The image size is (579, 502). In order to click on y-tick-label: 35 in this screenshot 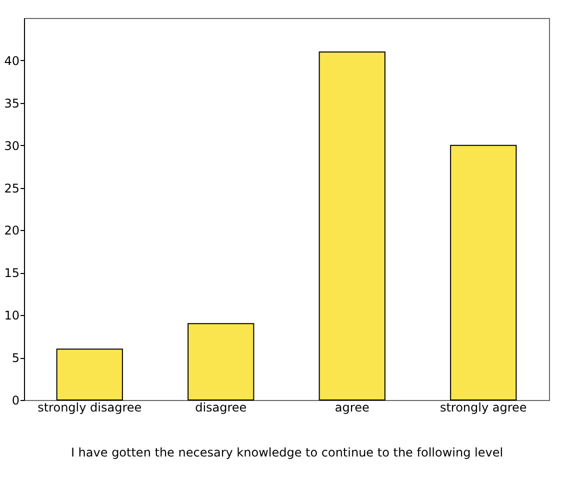, I will do `click(12, 103)`.